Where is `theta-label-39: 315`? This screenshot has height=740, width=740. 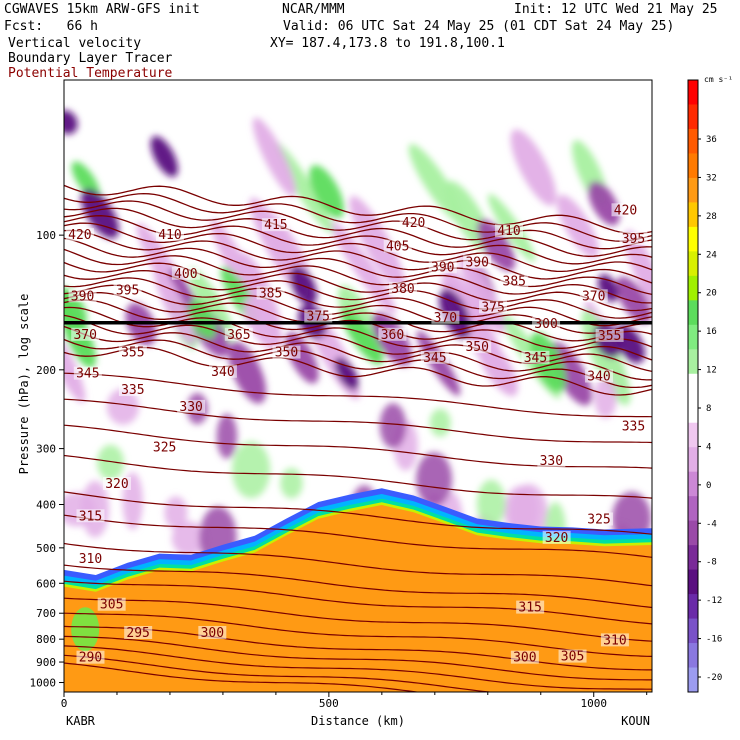
theta-label-39: 315 is located at coordinates (90, 516).